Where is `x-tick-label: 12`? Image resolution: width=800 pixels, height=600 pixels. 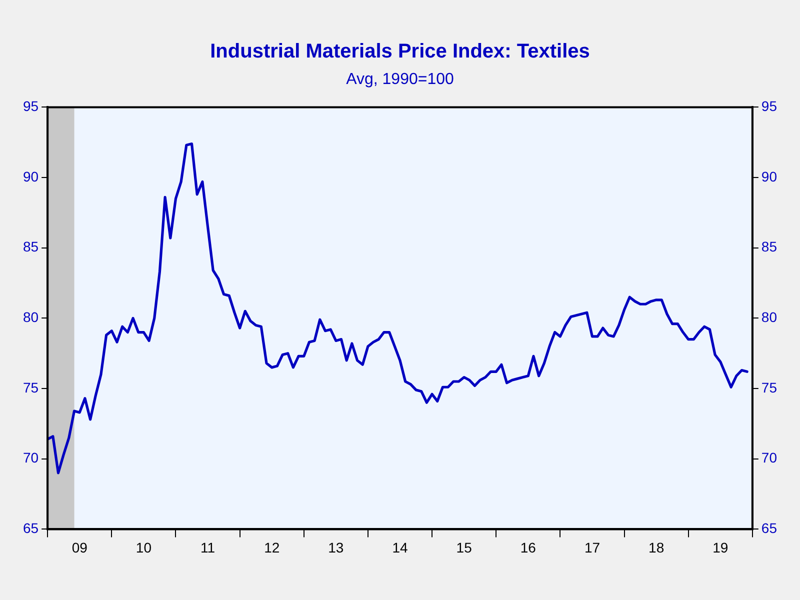 x-tick-label: 12 is located at coordinates (272, 547).